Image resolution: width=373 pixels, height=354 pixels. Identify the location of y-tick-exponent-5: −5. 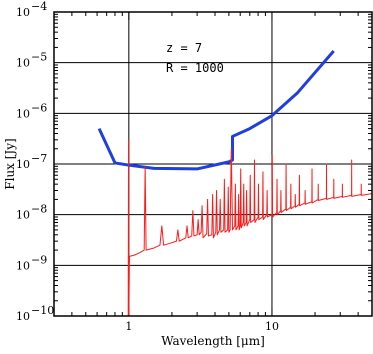
(39, 57).